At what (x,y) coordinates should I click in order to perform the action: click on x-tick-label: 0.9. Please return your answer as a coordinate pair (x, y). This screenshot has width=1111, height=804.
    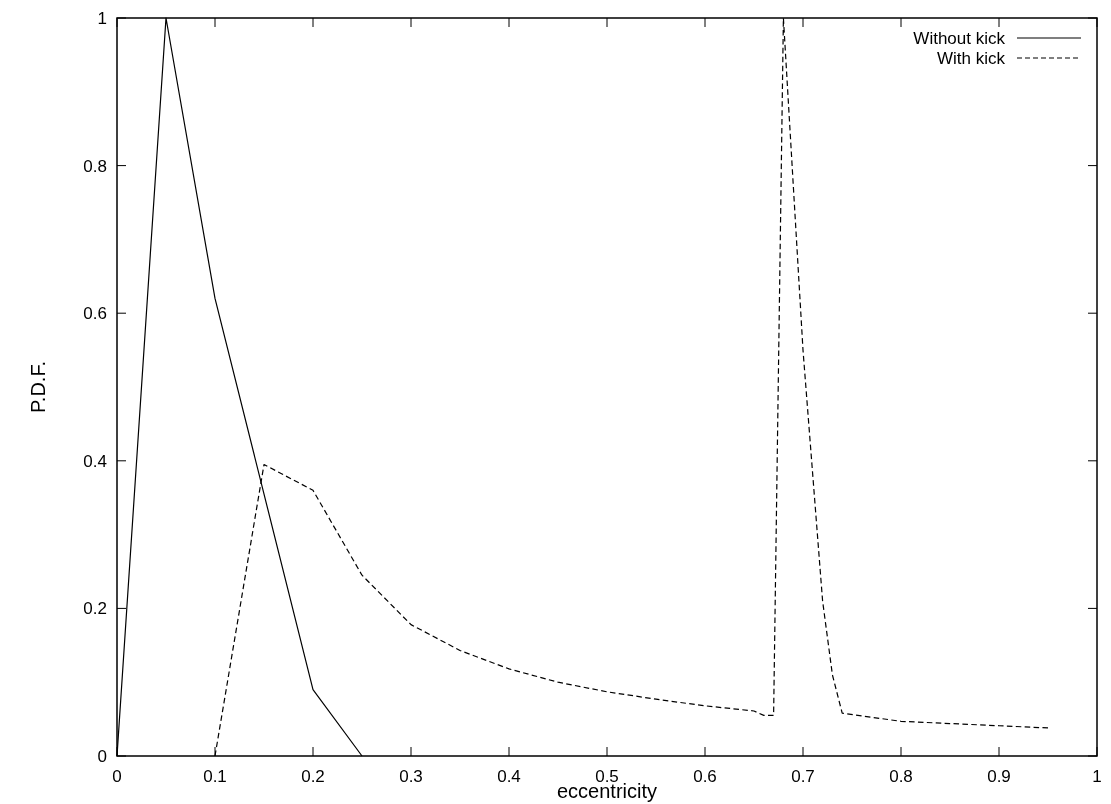
    Looking at the image, I should click on (999, 776).